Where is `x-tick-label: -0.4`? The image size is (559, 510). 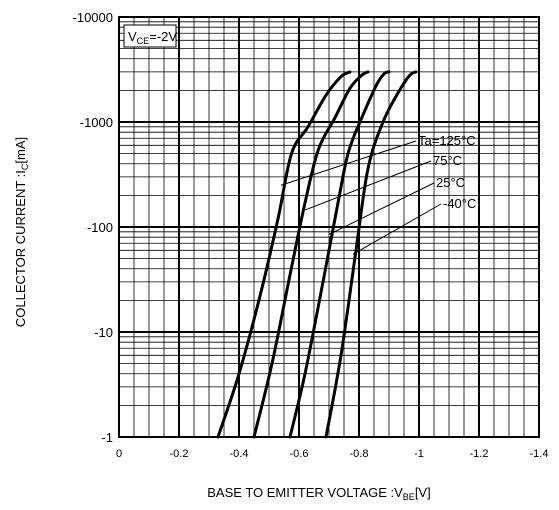 x-tick-label: -0.4 is located at coordinates (239, 454).